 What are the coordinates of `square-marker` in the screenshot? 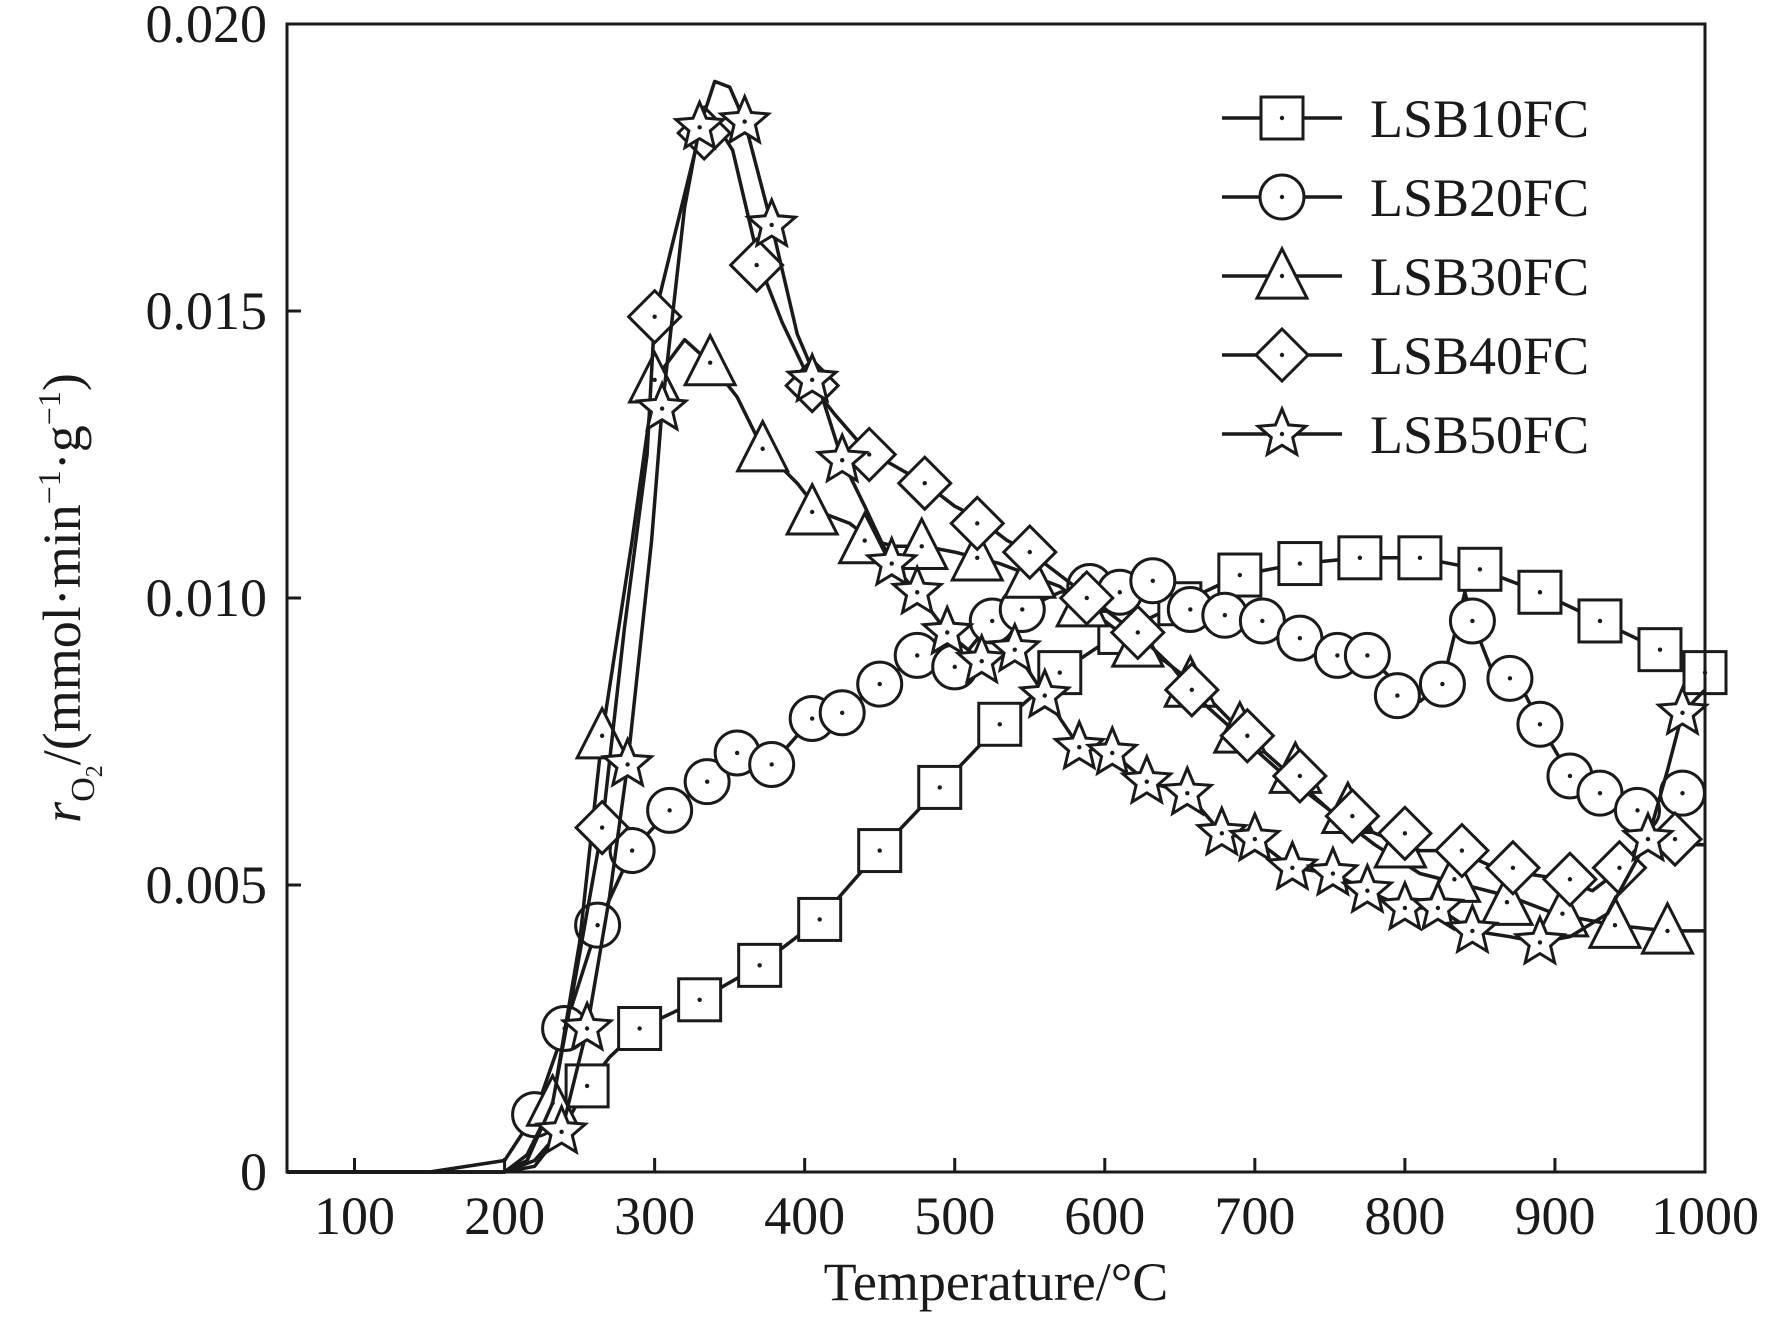 It's located at (940, 787).